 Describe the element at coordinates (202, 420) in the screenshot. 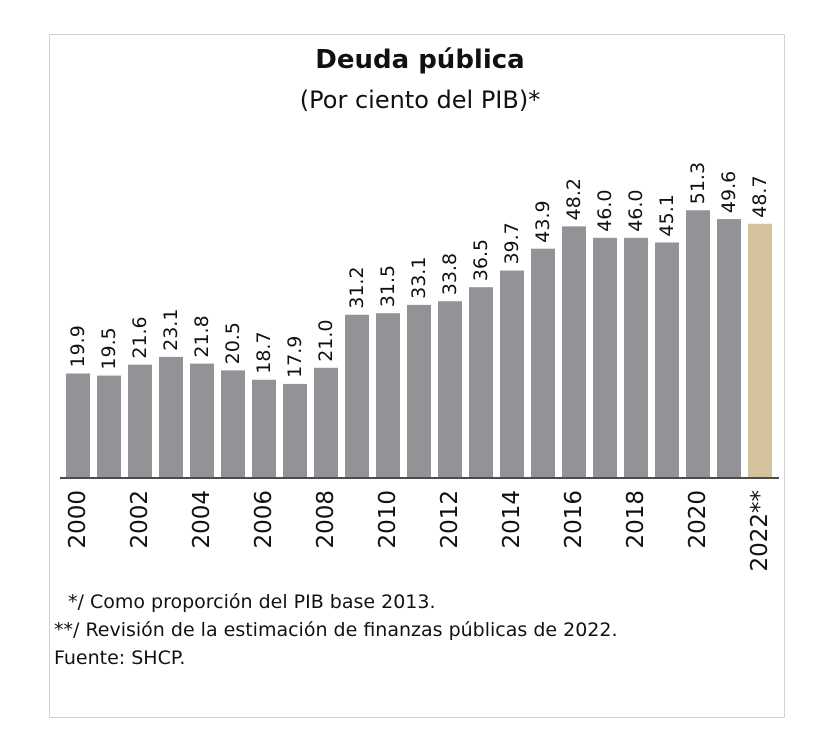

I see `bar-2004` at that location.